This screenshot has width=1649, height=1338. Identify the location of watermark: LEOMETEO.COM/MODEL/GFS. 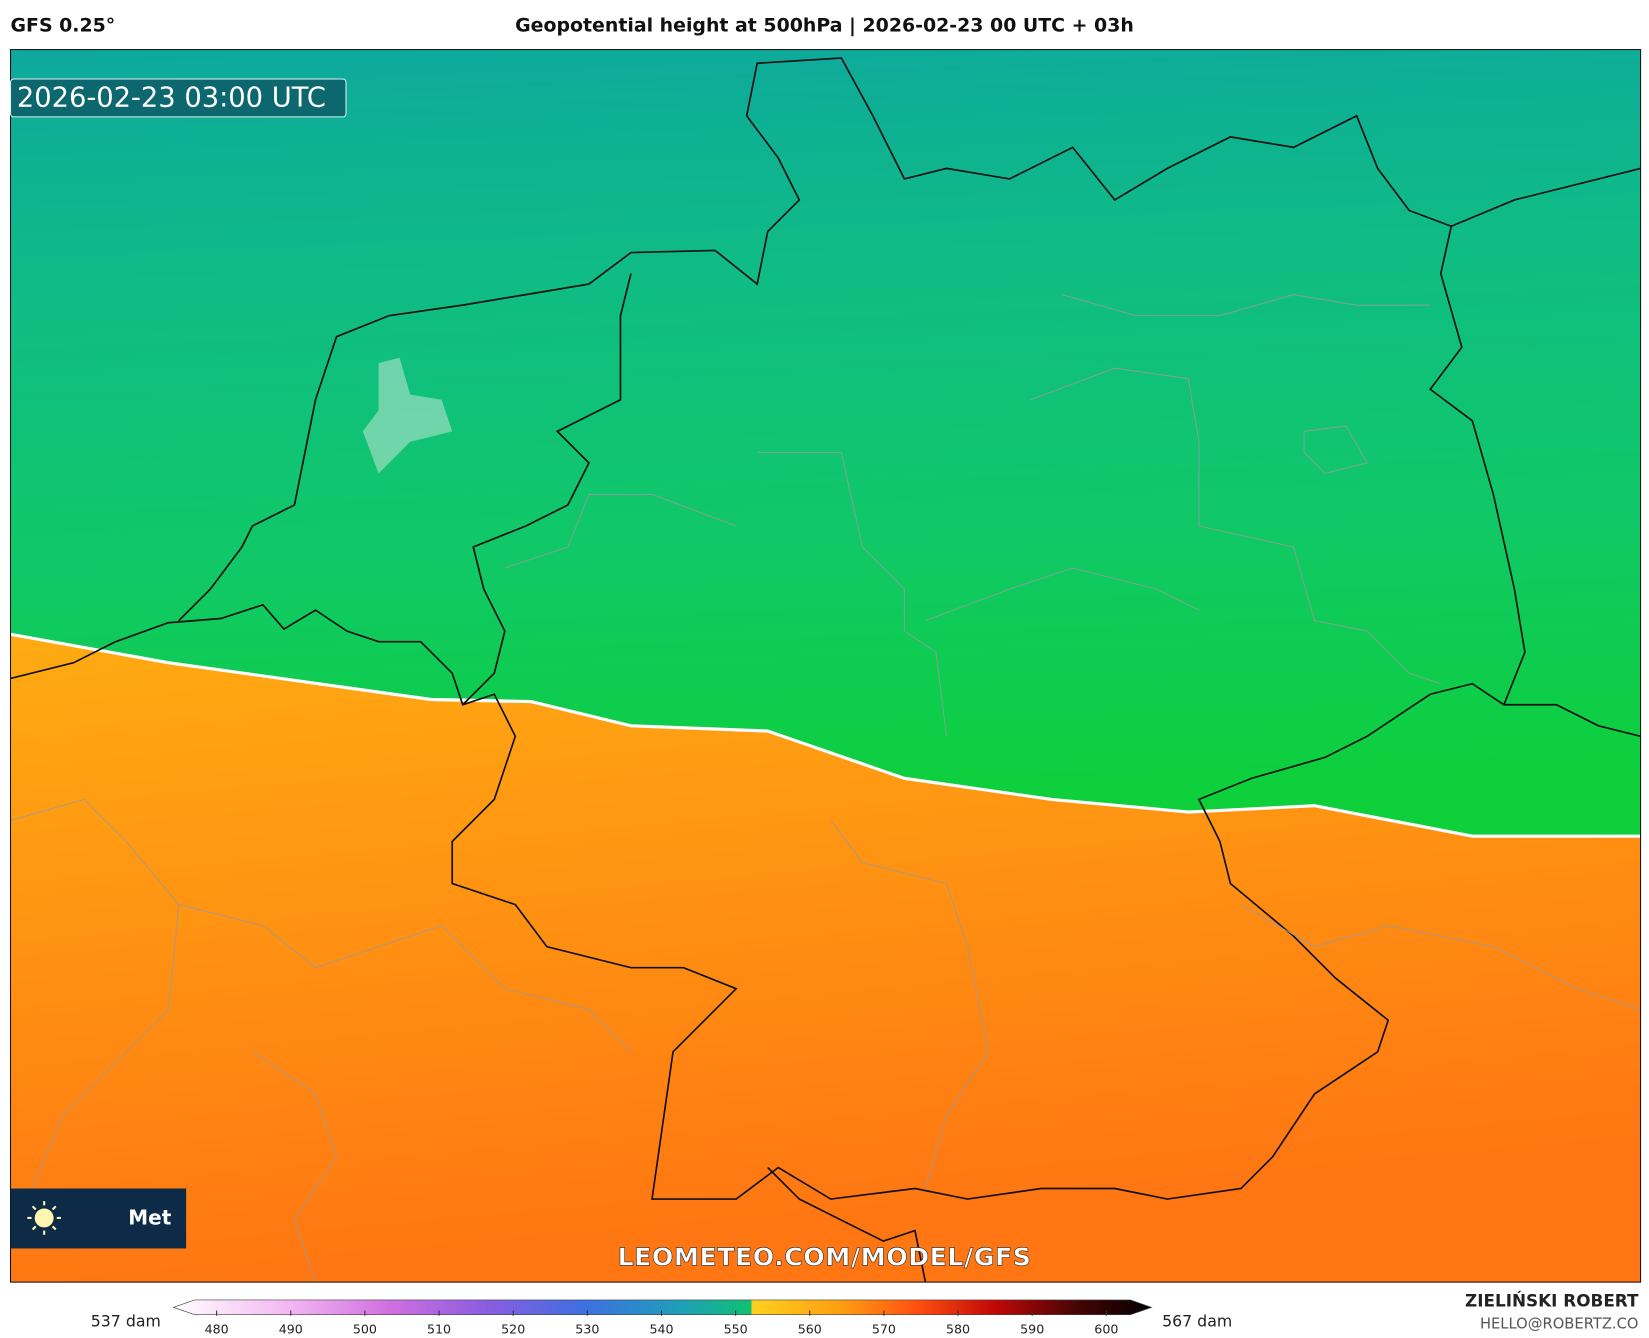
(825, 1256).